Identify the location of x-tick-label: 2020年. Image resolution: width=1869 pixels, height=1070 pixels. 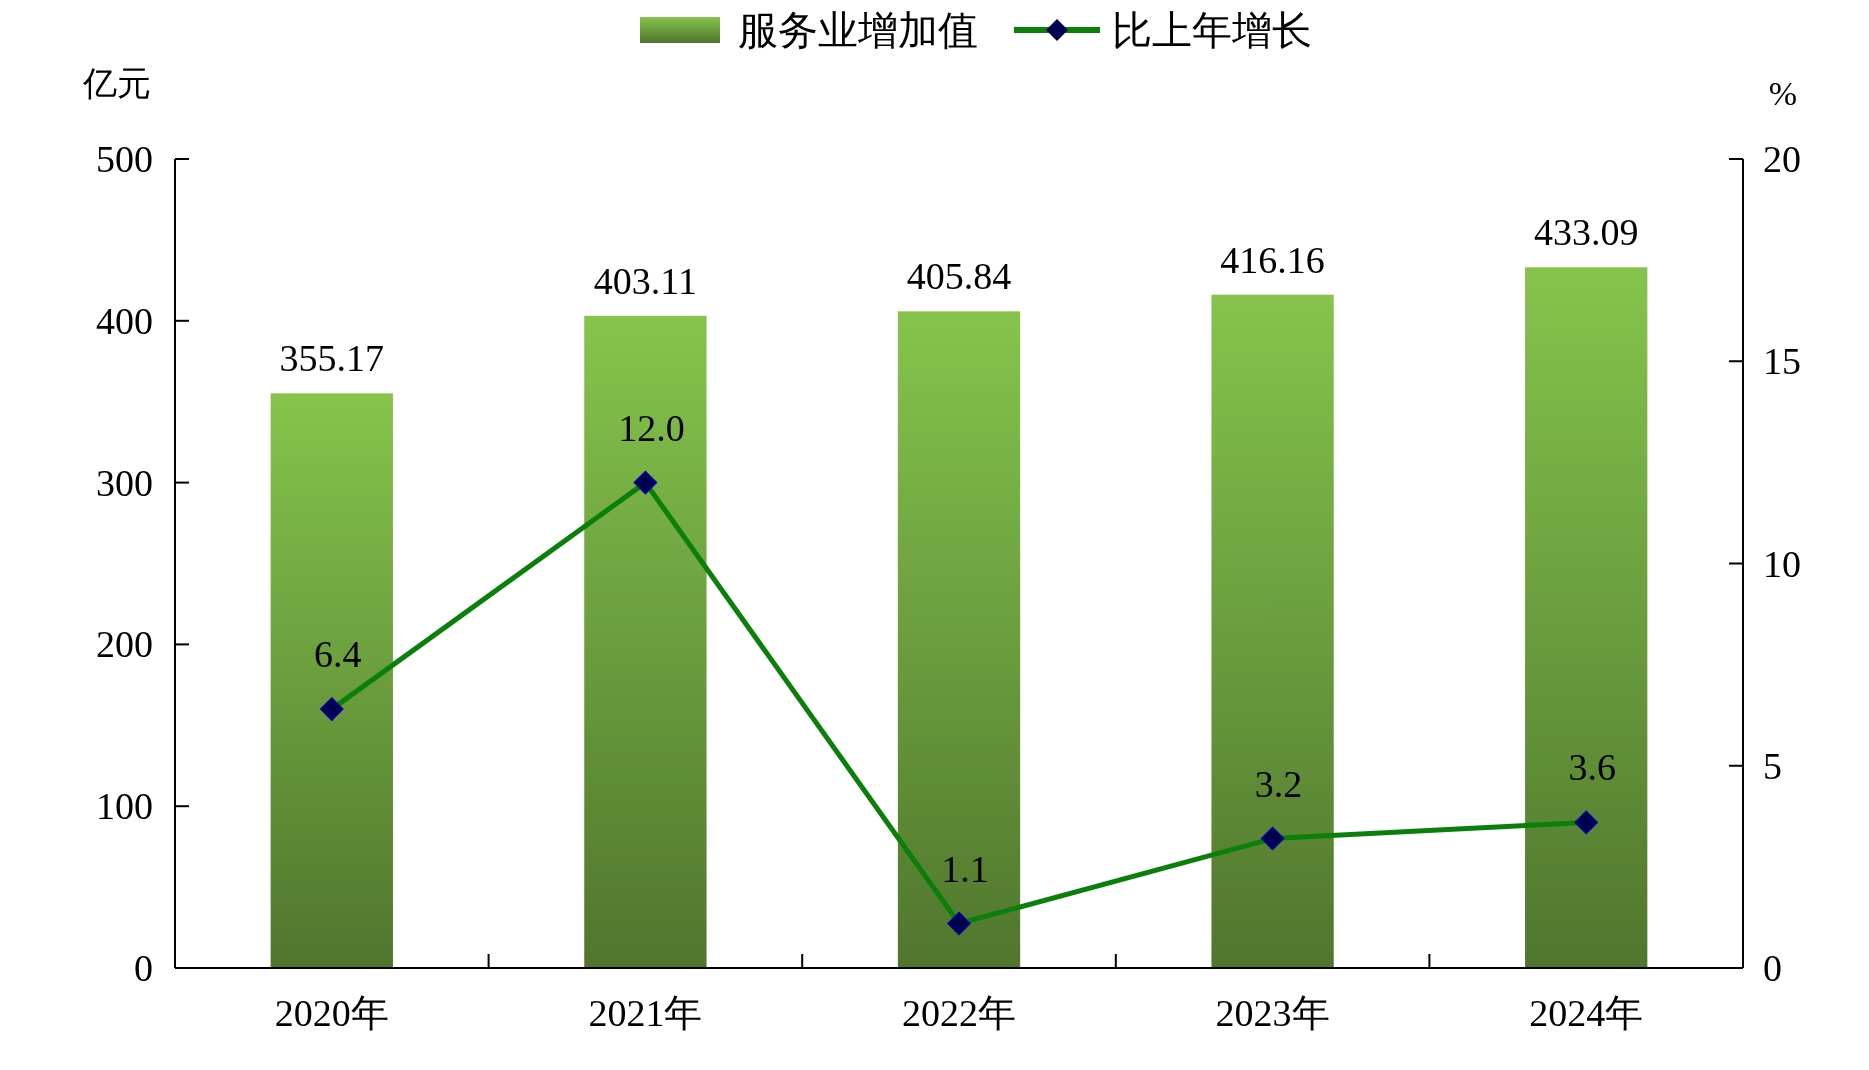
(331, 1013).